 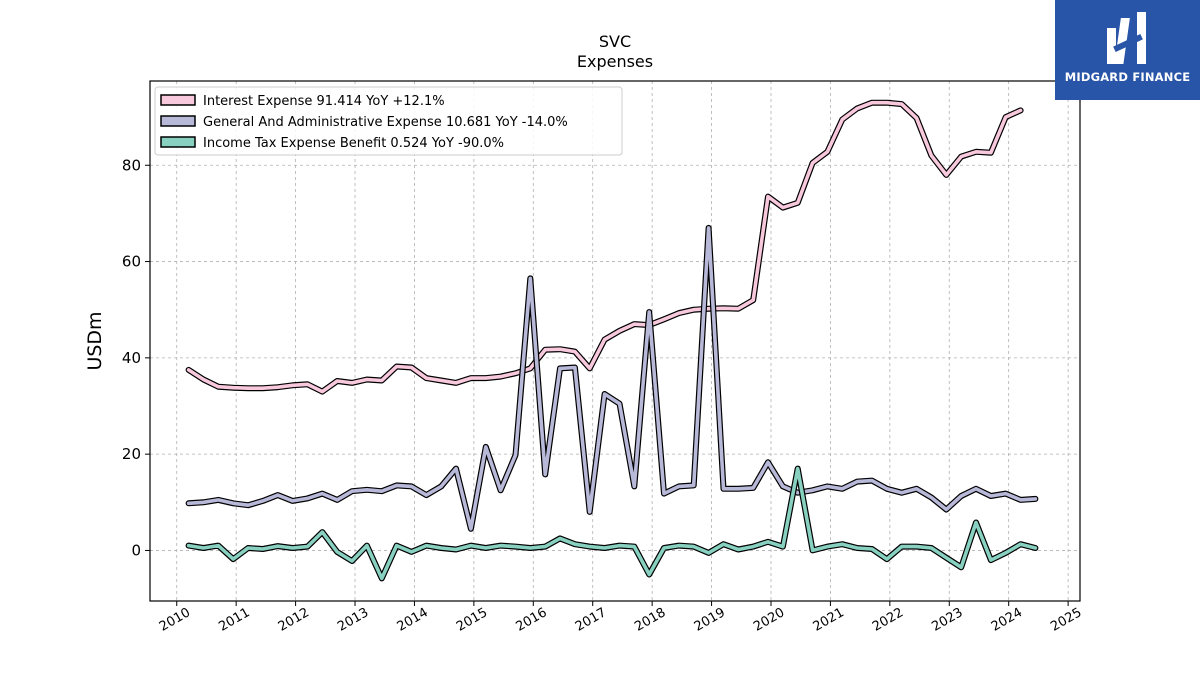 I want to click on x-tick-label: 2021, so click(x=829, y=620).